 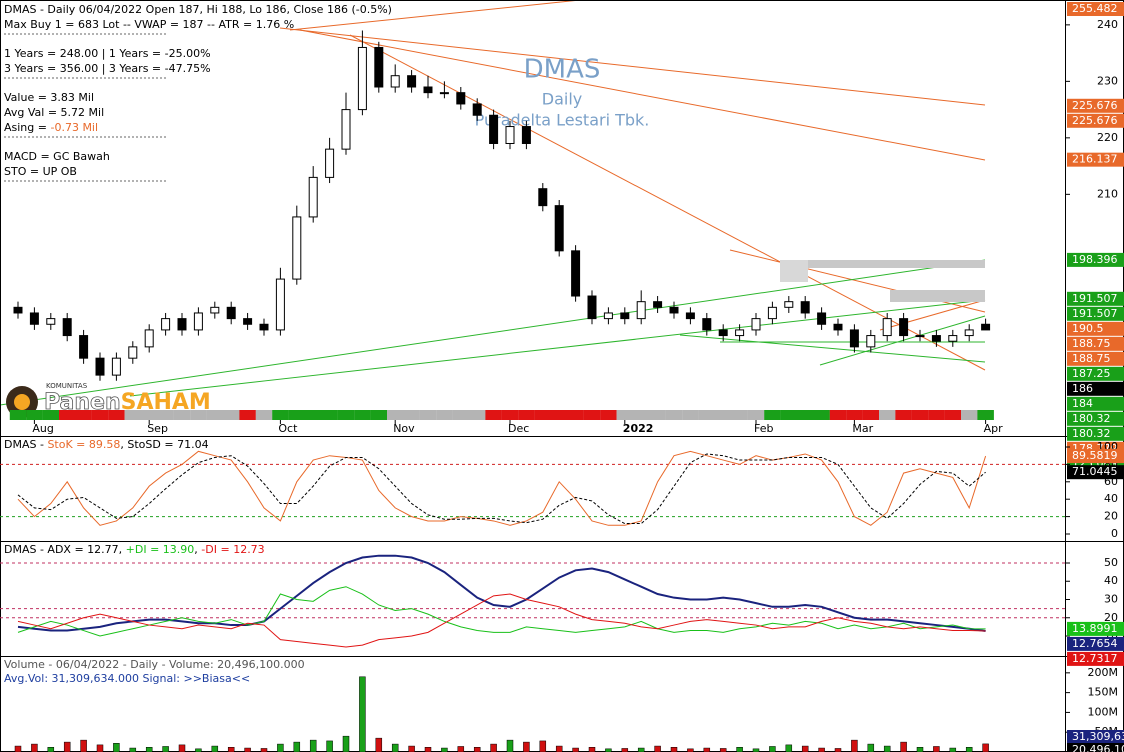 I want to click on header-line: Avg Val = 5.72 Mil, so click(x=54, y=112).